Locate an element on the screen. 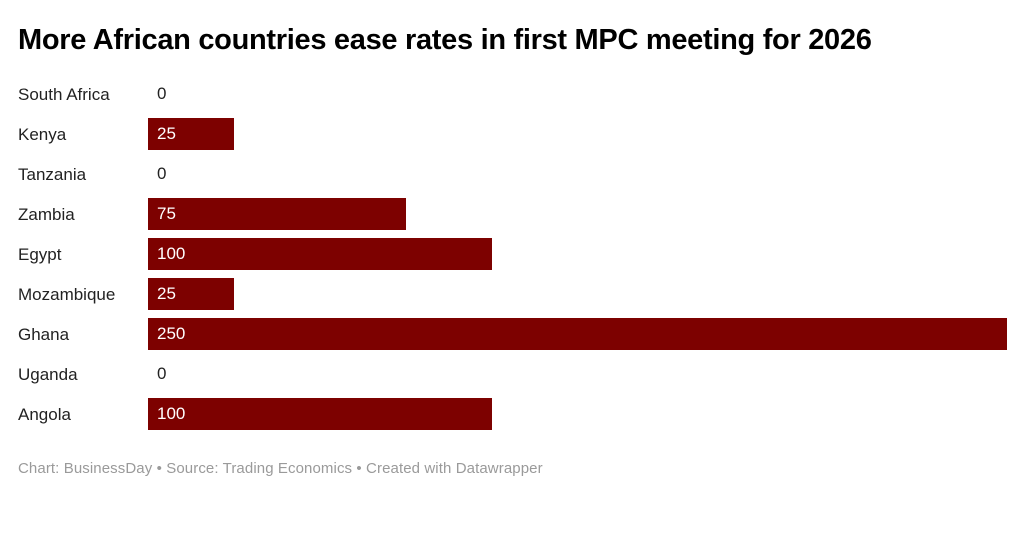  bar: 250 is located at coordinates (577, 334).